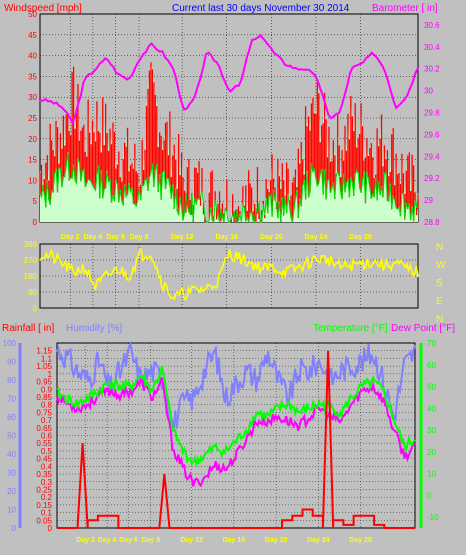 The width and height of the screenshot is (466, 555). I want to click on rainfall-tick-label: 0.4, so click(47, 466).